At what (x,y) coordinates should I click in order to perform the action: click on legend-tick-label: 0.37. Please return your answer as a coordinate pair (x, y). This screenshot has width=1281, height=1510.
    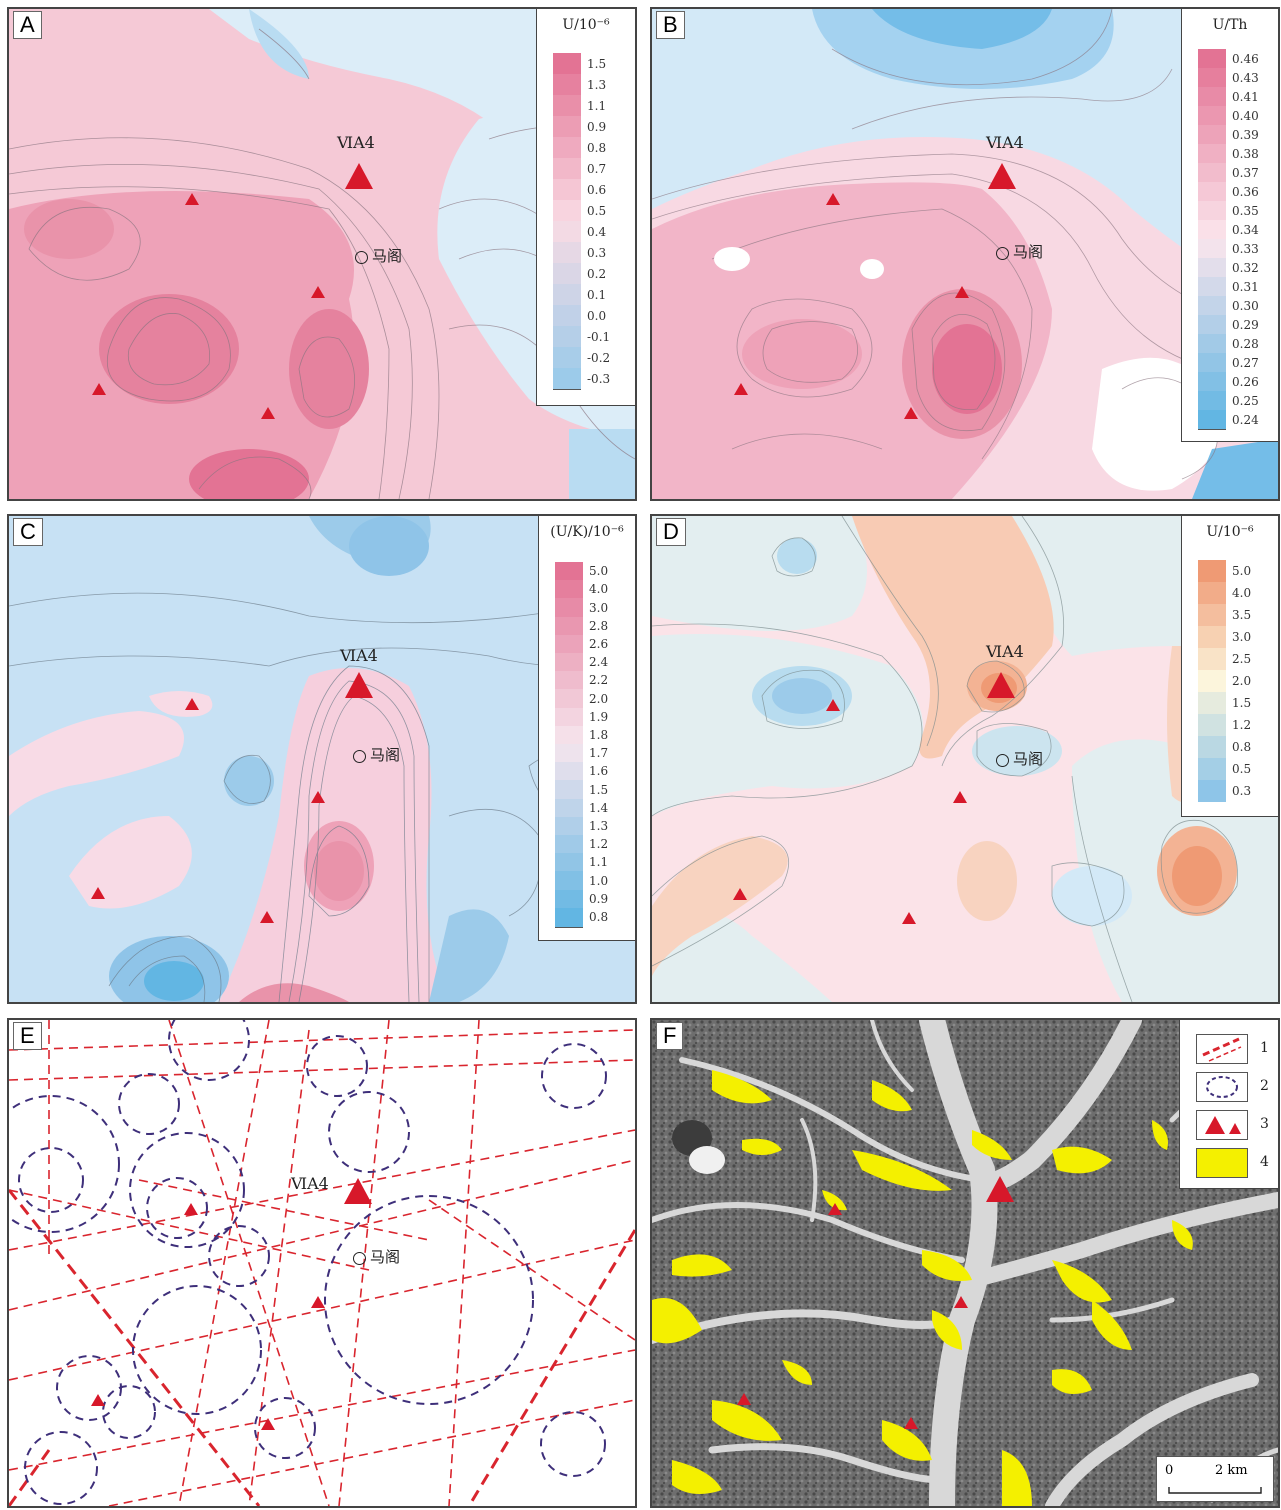
    Looking at the image, I should click on (1245, 172).